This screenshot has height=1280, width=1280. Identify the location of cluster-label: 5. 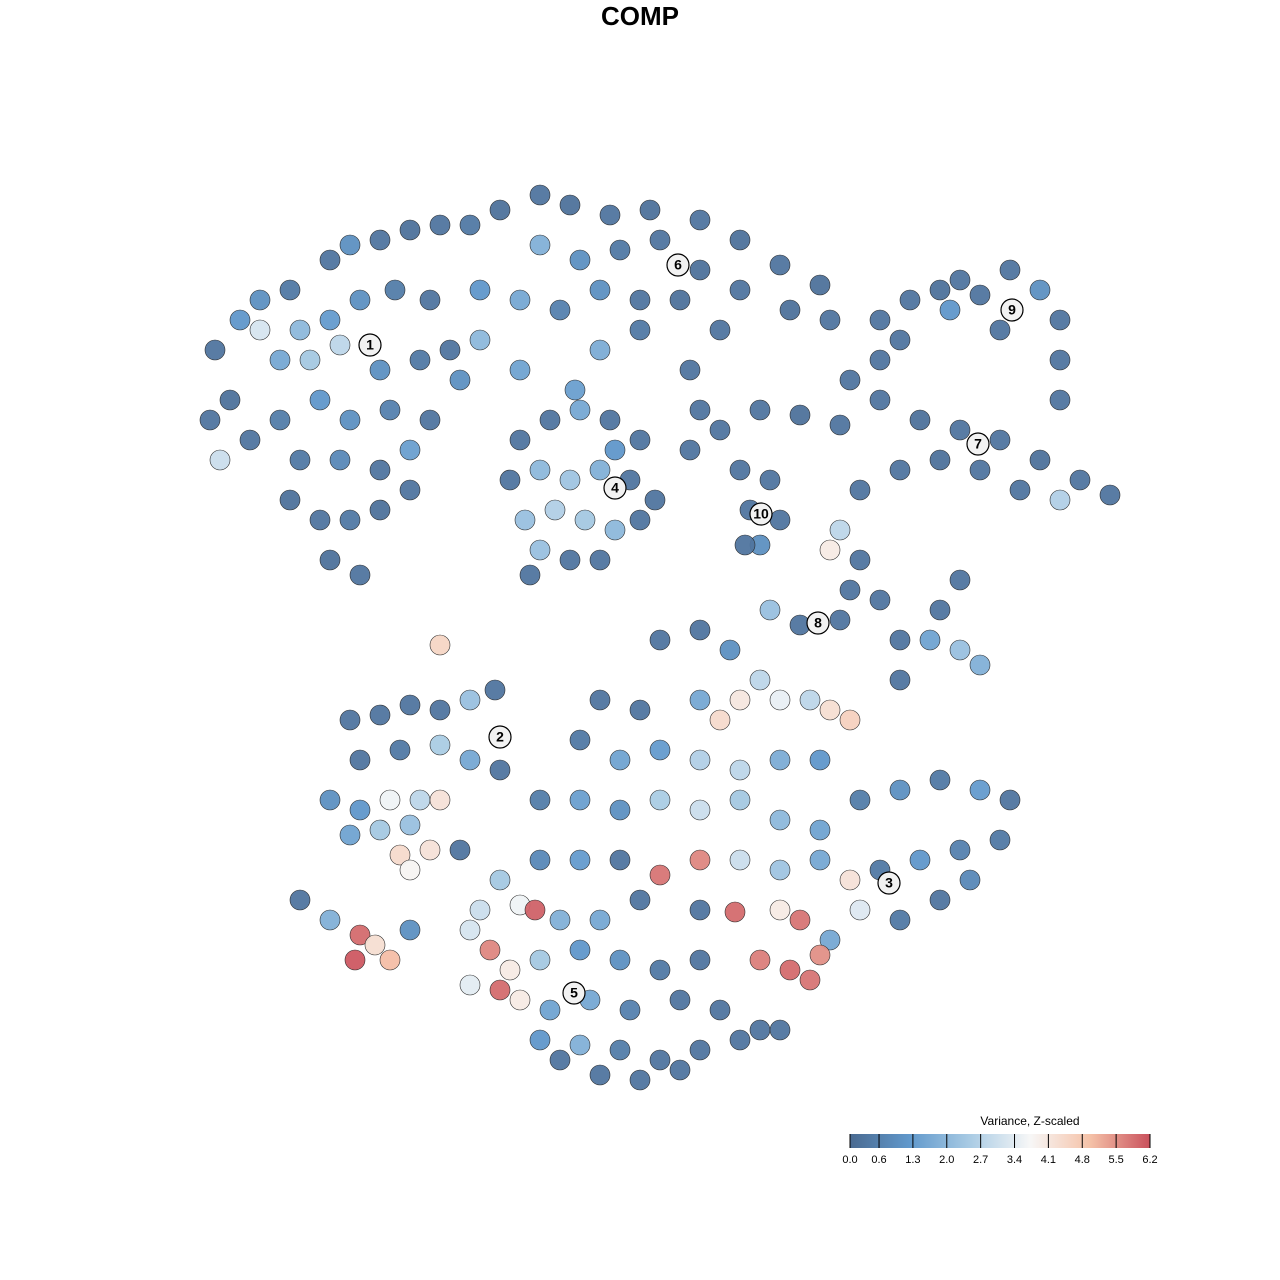
(574, 993).